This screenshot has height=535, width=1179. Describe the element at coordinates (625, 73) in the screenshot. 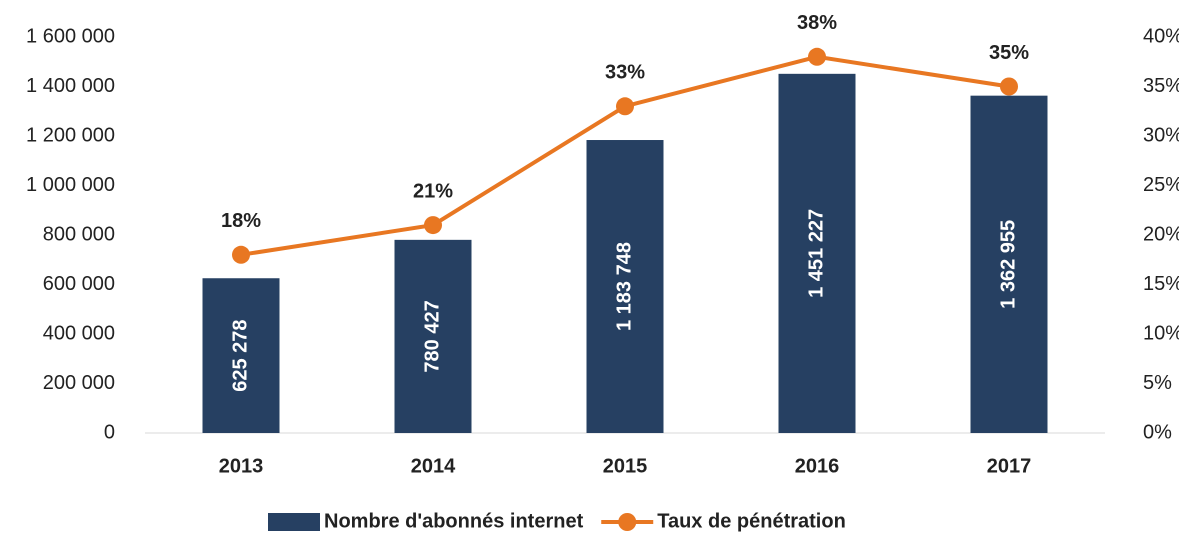

I see `line-value-label: 33%` at that location.